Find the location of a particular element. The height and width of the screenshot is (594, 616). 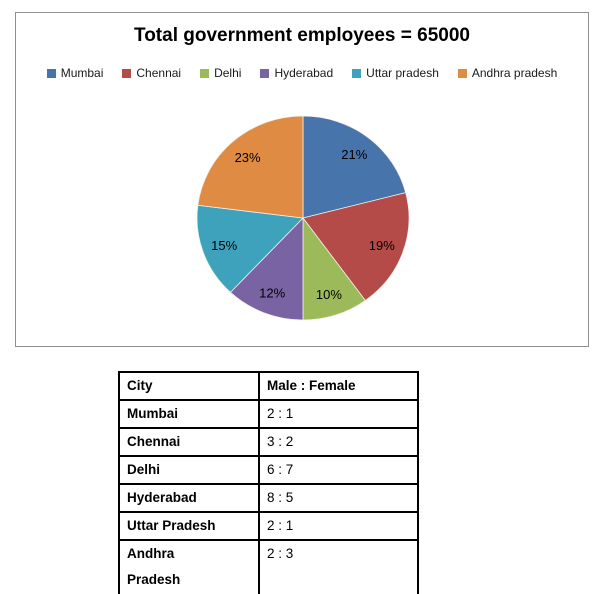

pie-slice-uttar-pradesh is located at coordinates (250, 248).